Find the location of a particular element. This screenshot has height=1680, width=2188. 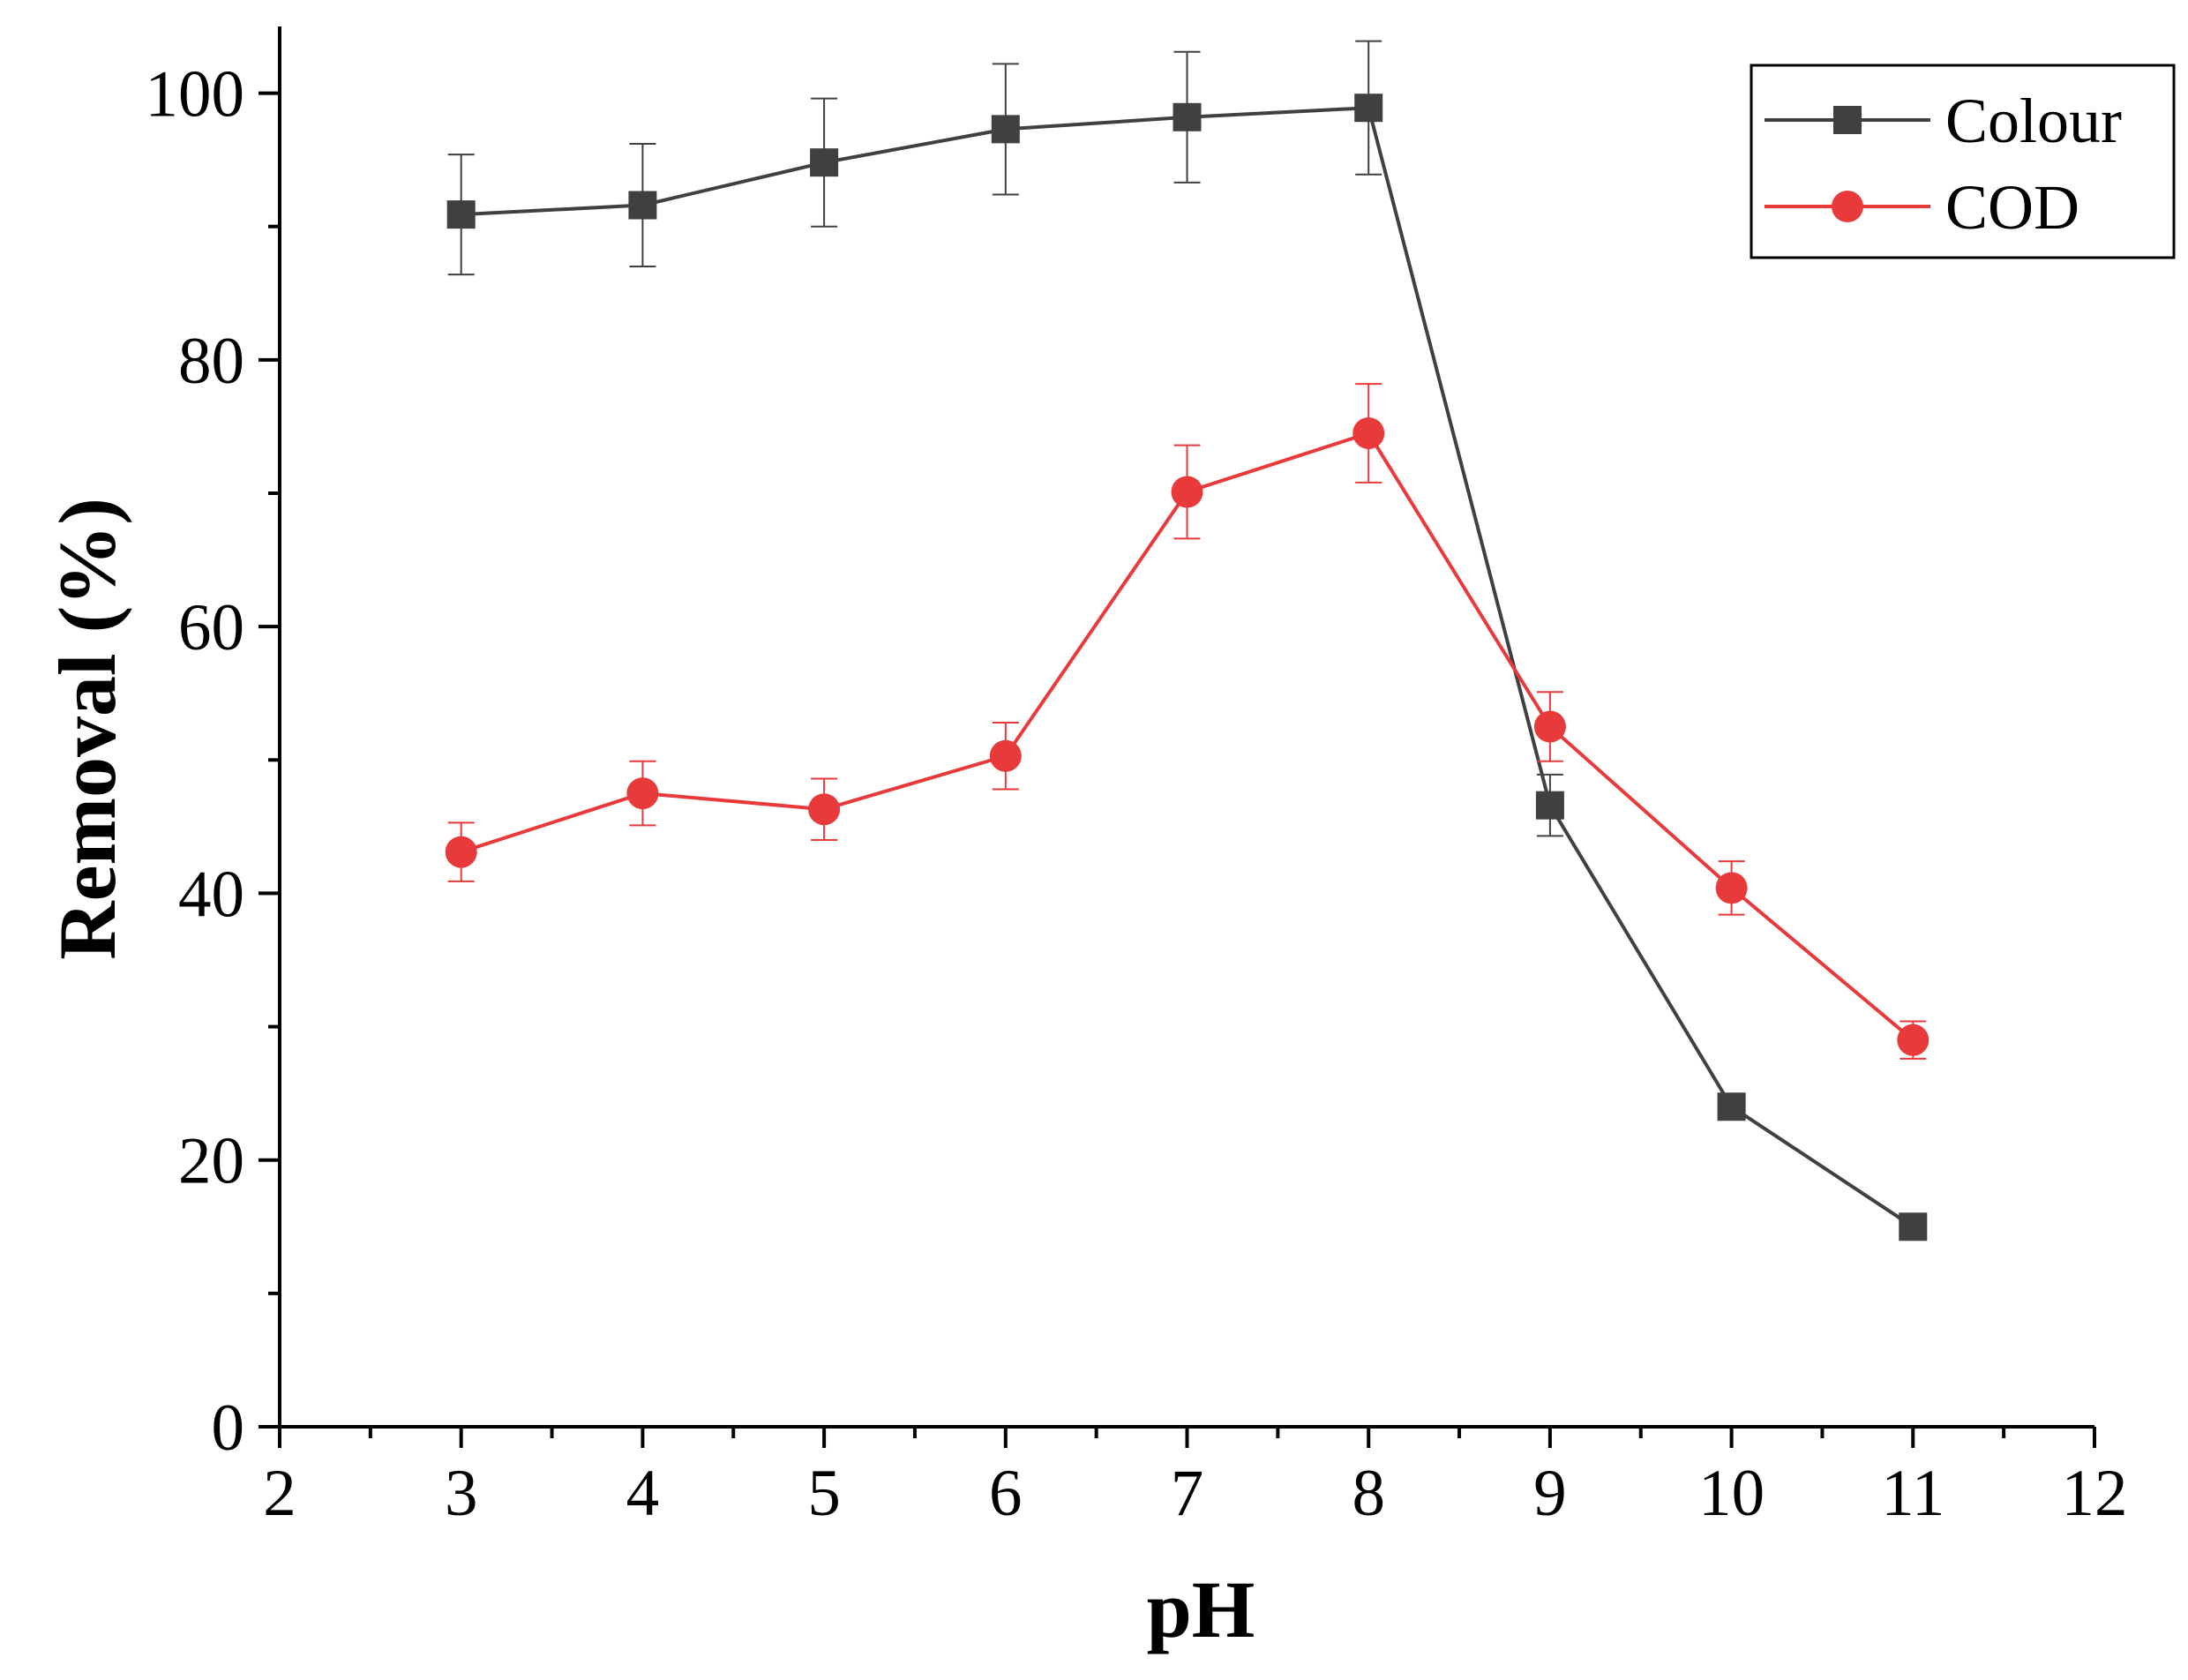

y-axis-ticks: 0 20 40 60 80 100 is located at coordinates (213, 761).